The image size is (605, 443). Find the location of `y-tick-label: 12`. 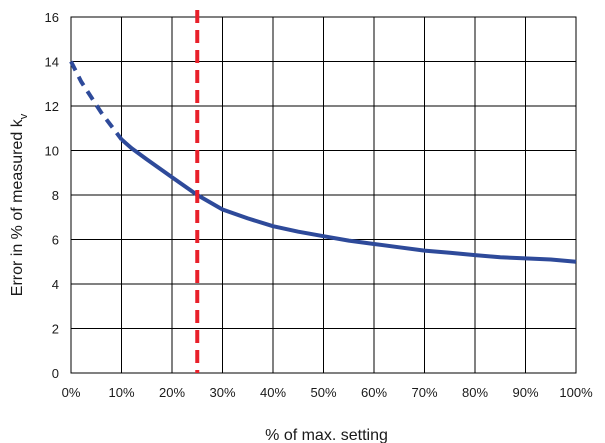

y-tick-label: 12 is located at coordinates (52, 106).